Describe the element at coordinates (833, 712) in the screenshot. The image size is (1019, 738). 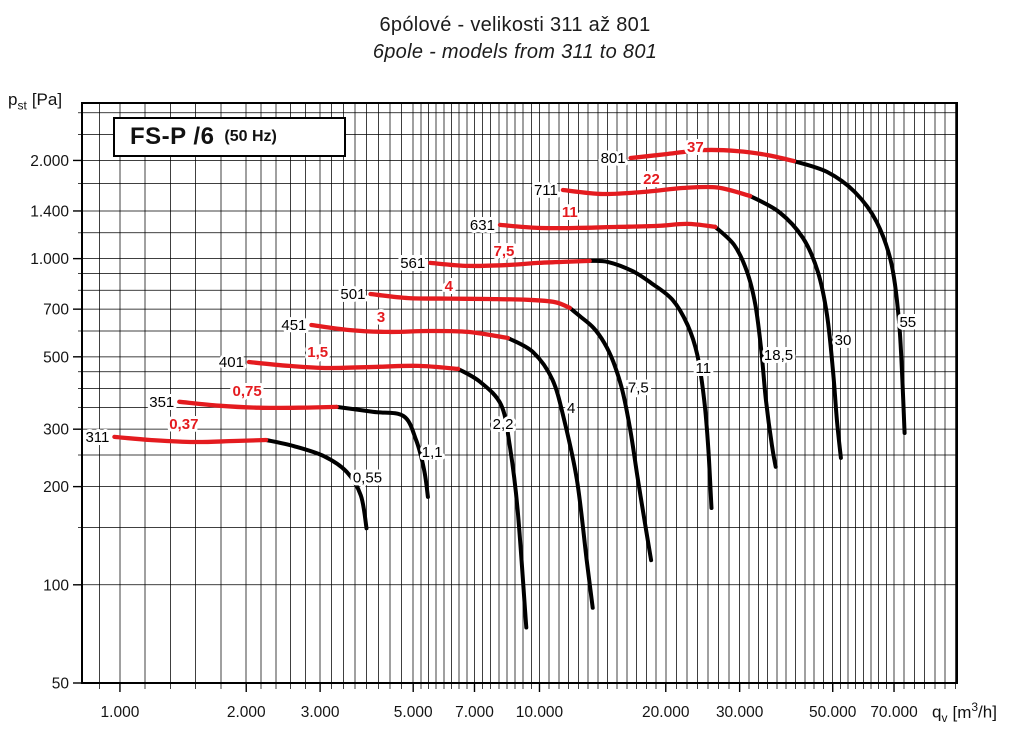
I see `x-tick-label: 50.000` at that location.